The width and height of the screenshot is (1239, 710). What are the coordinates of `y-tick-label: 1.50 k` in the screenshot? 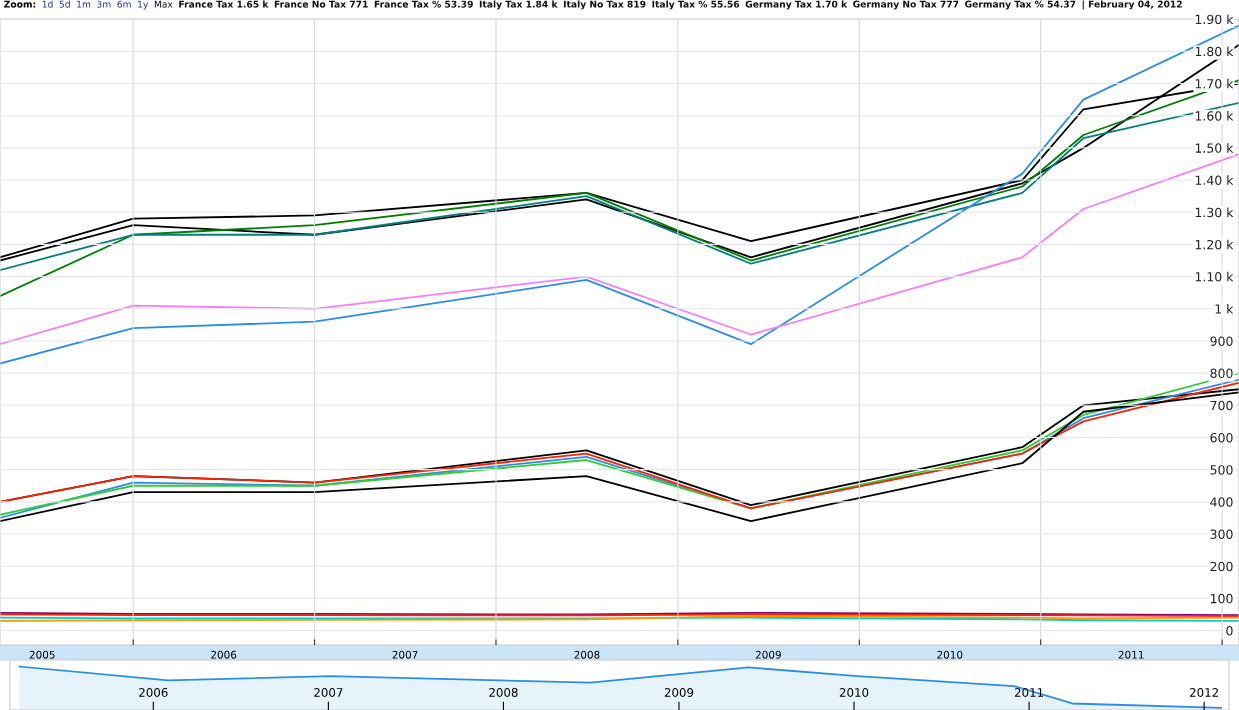 It's located at (1214, 148).